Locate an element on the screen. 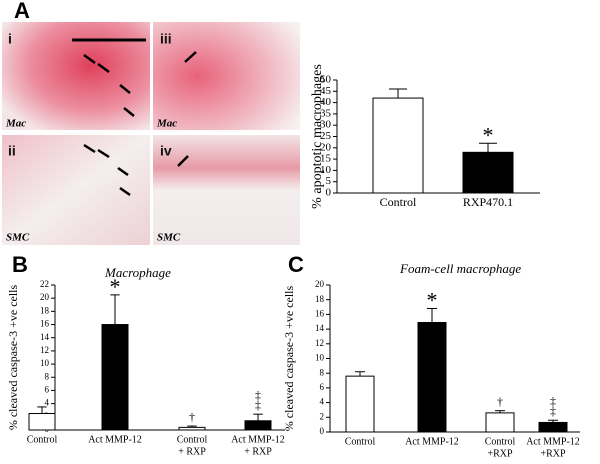 This screenshot has height=464, width=600. image-label: iii is located at coordinates (166, 39).